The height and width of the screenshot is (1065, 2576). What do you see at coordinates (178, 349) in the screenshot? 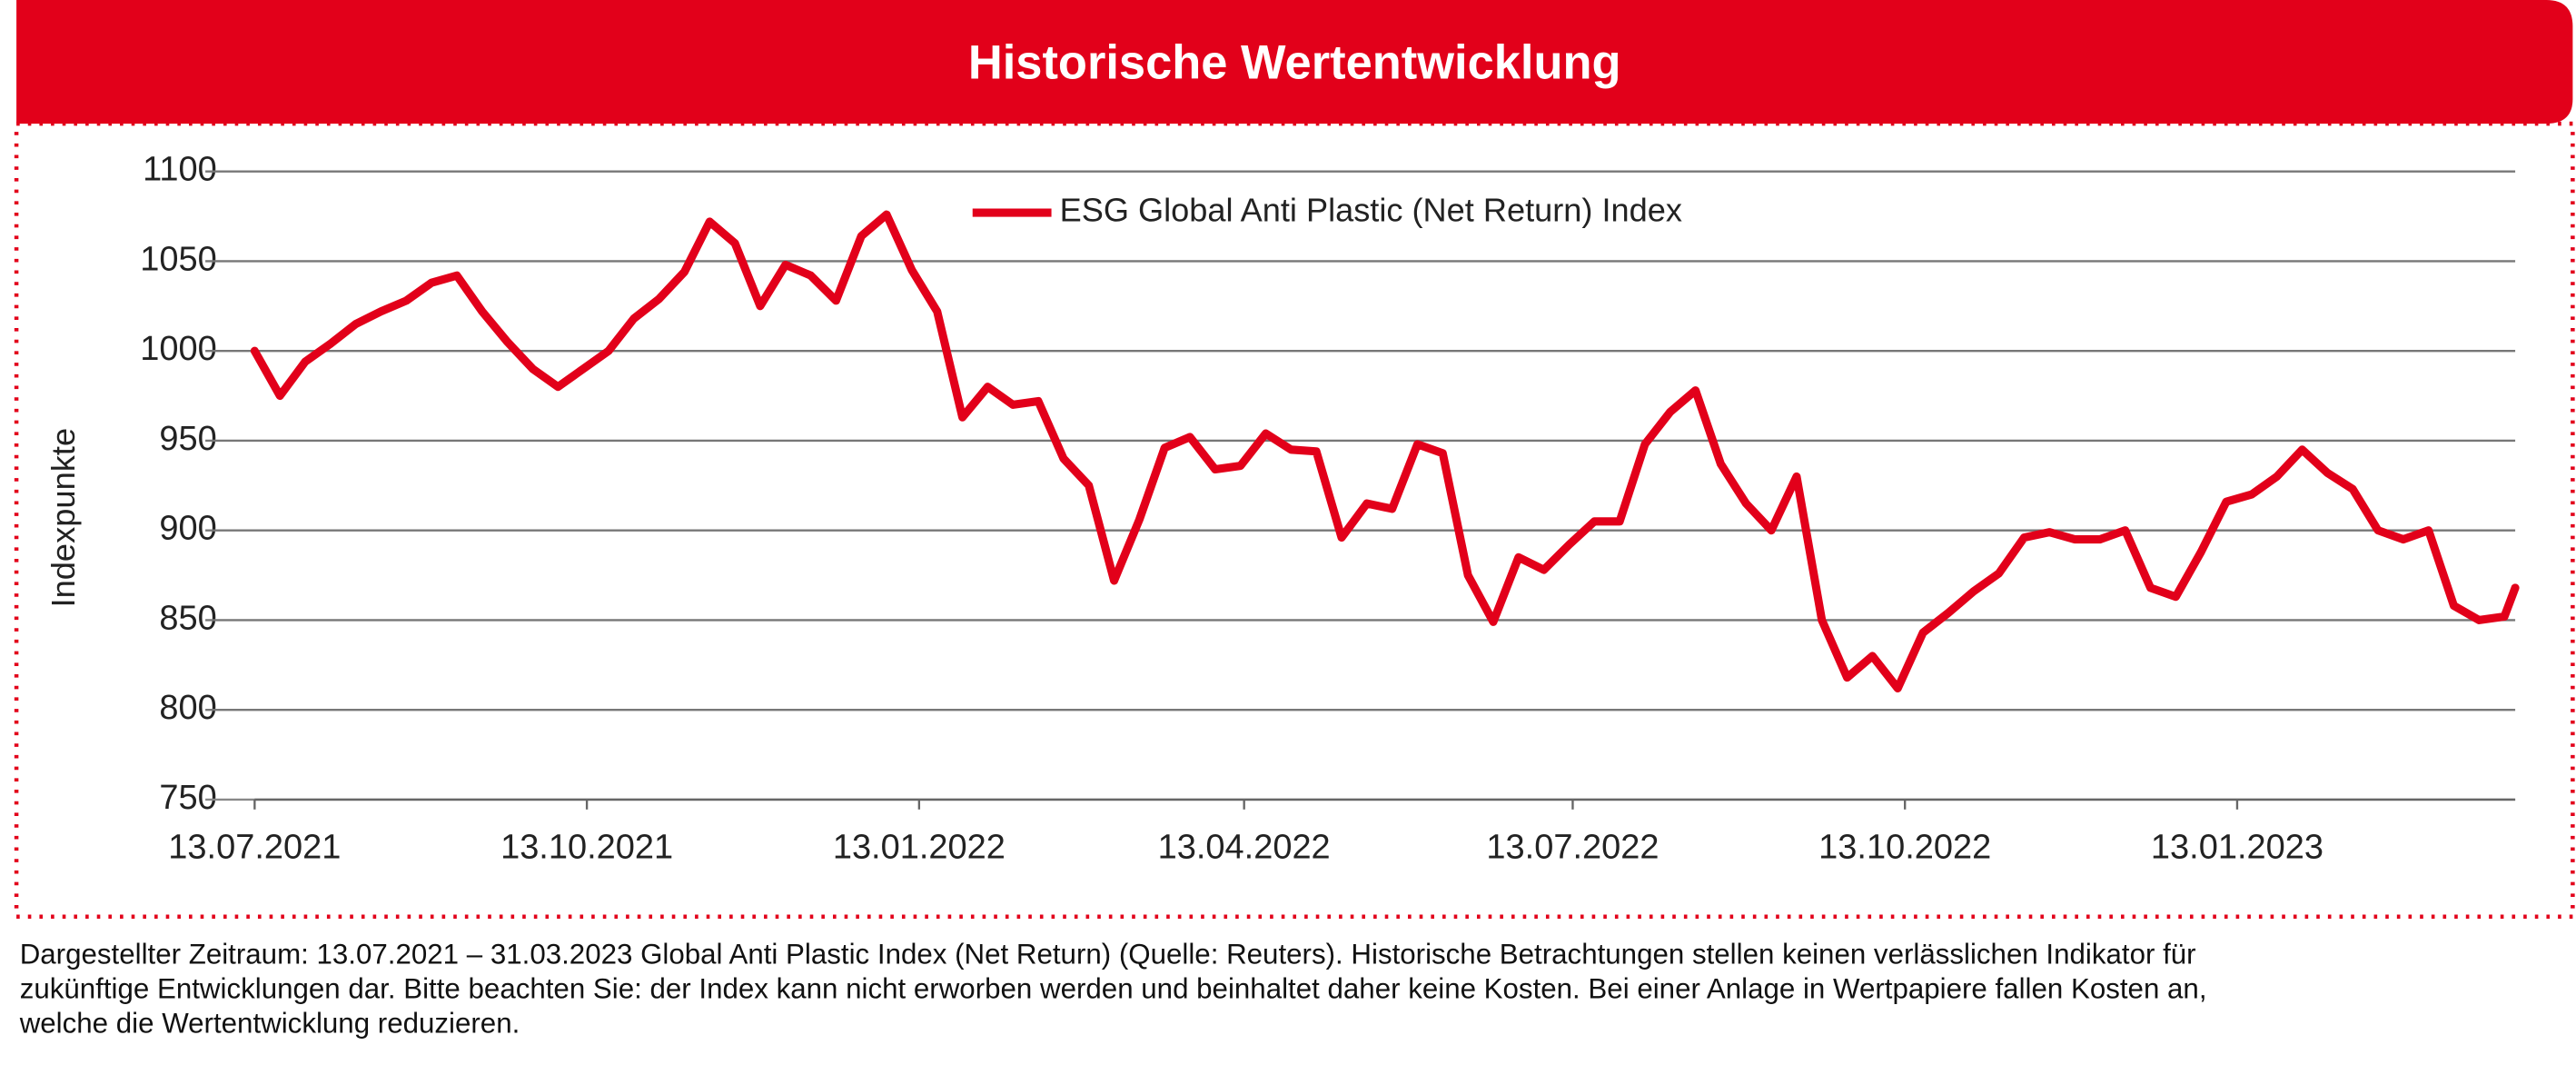
I see `y-tick-label: 1000` at bounding box center [178, 349].